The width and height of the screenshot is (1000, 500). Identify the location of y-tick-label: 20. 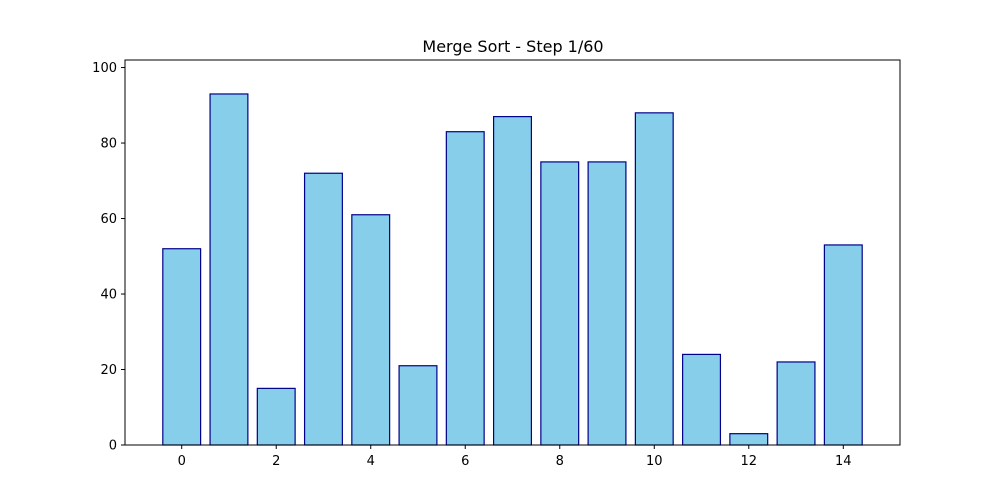
(108, 370).